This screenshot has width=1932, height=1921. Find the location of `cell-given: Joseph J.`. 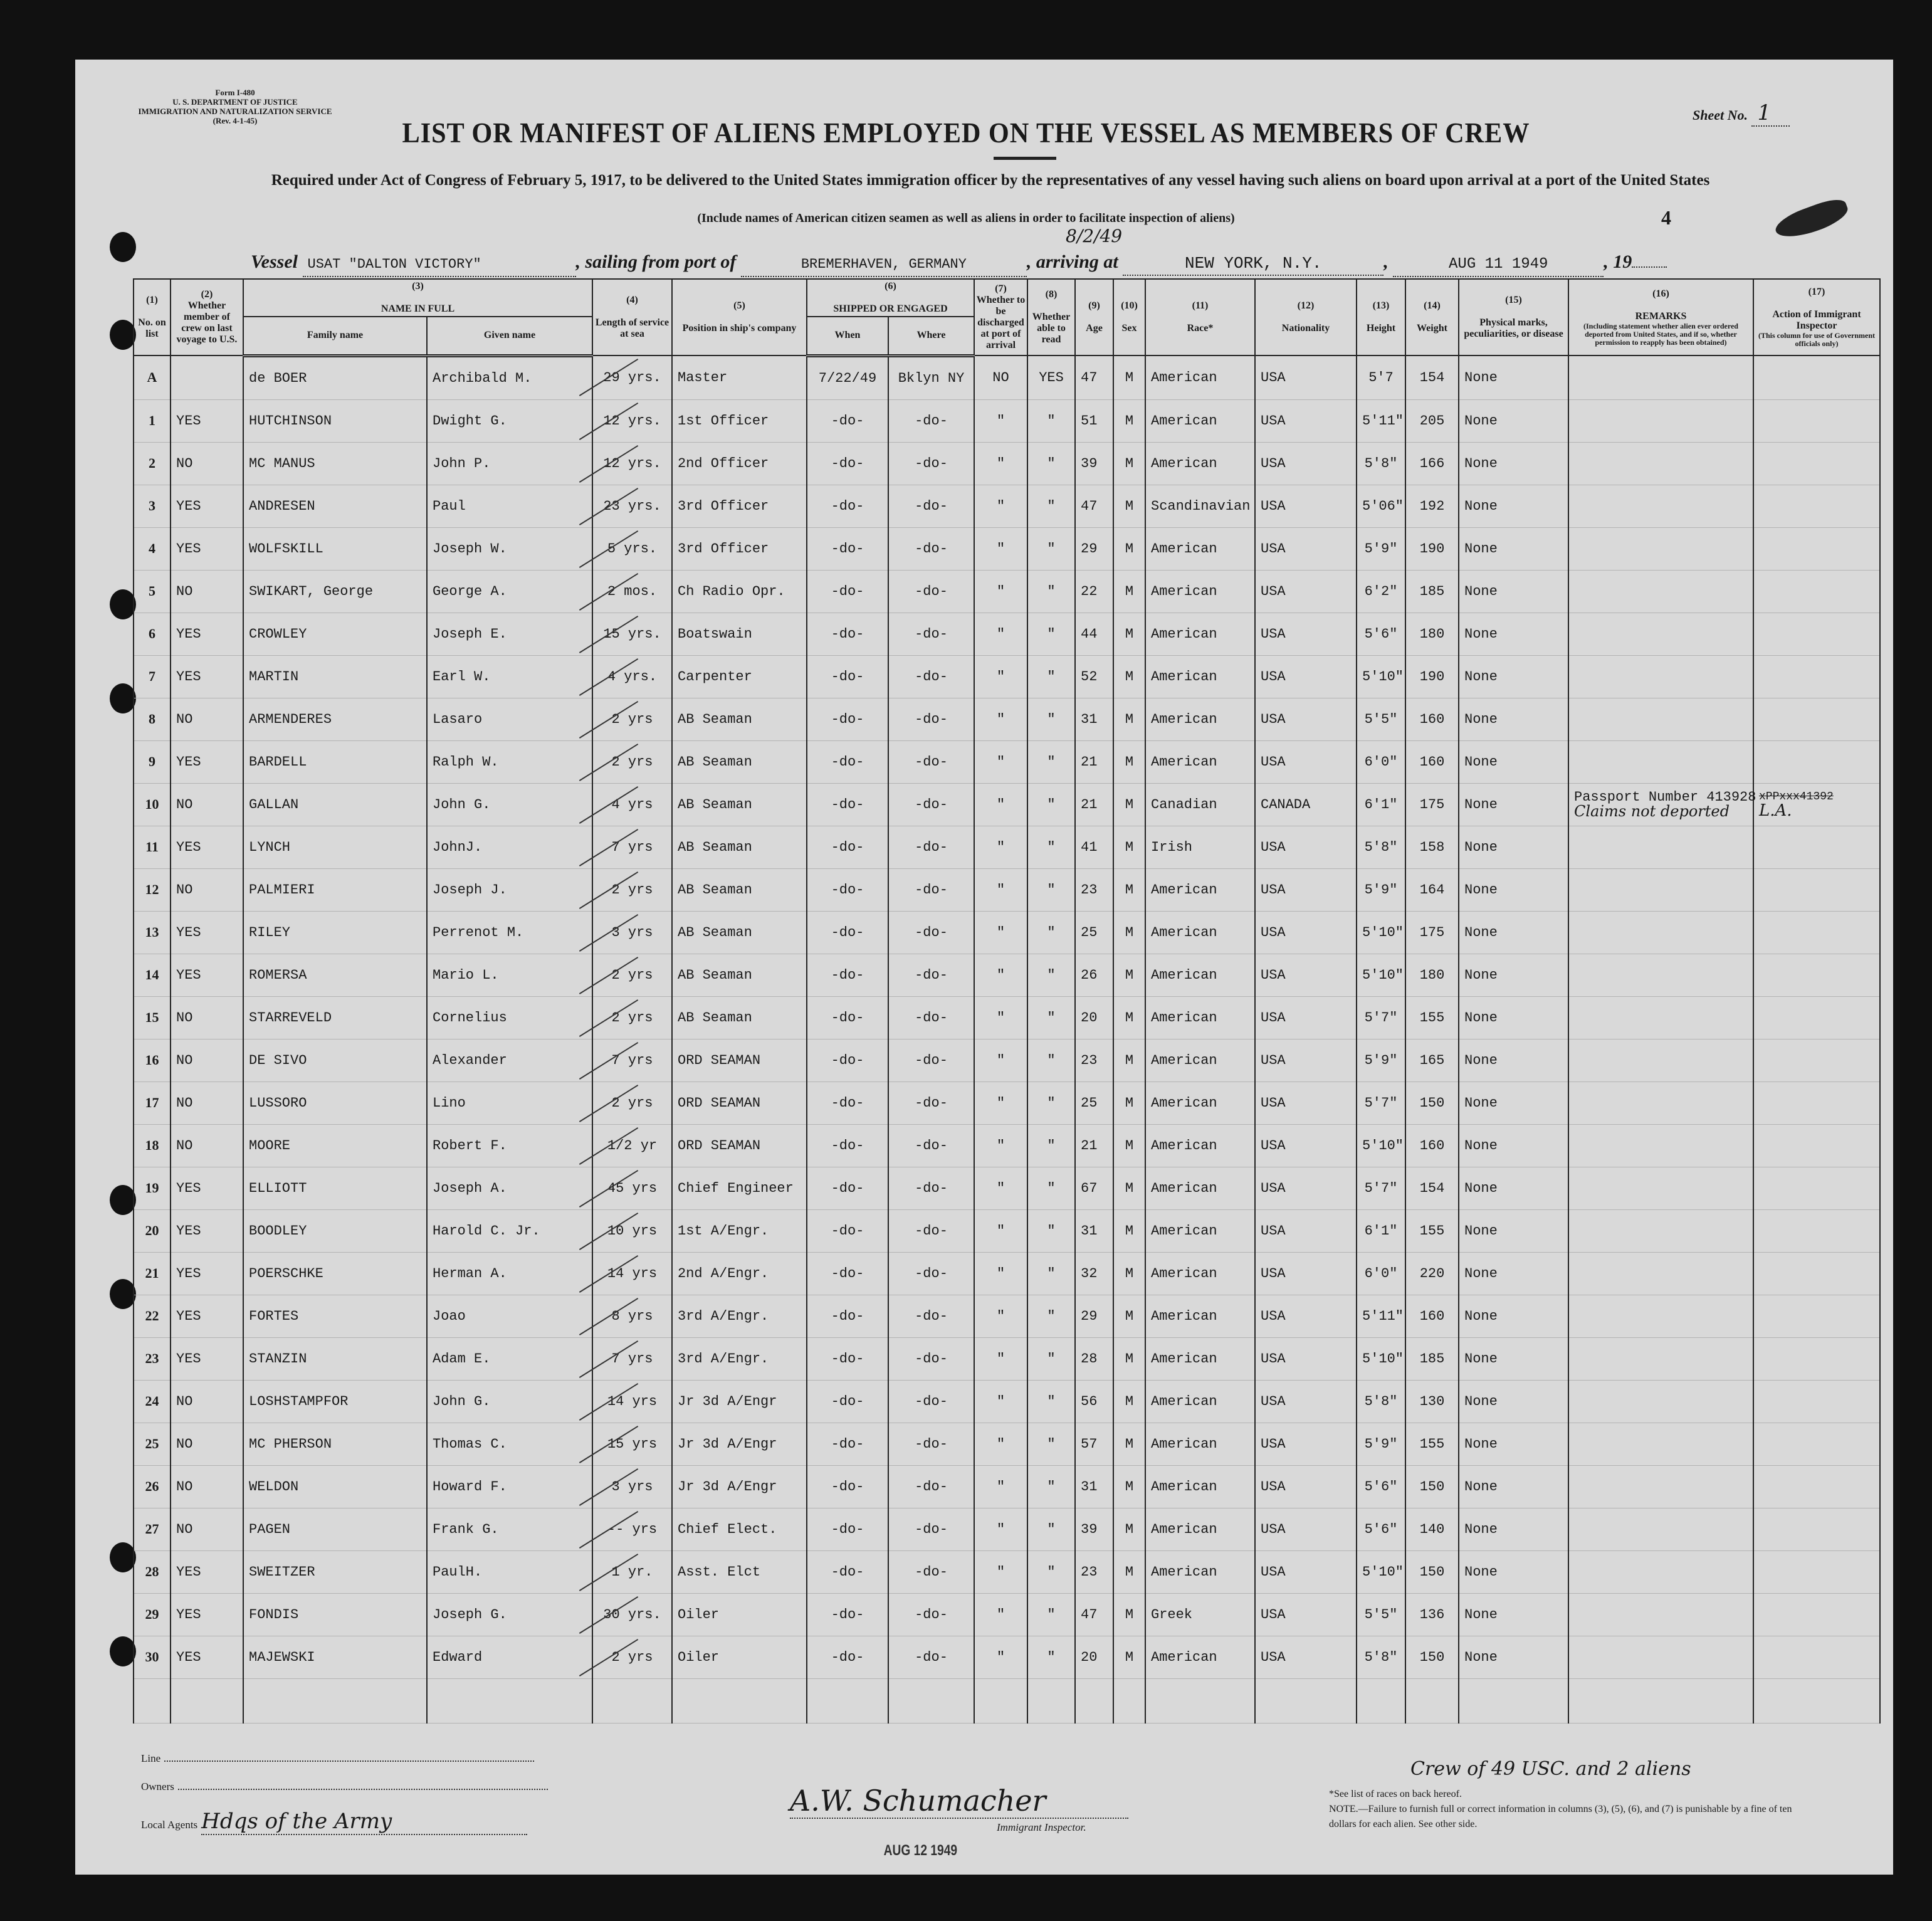

cell-given: Joseph J. is located at coordinates (510, 890).